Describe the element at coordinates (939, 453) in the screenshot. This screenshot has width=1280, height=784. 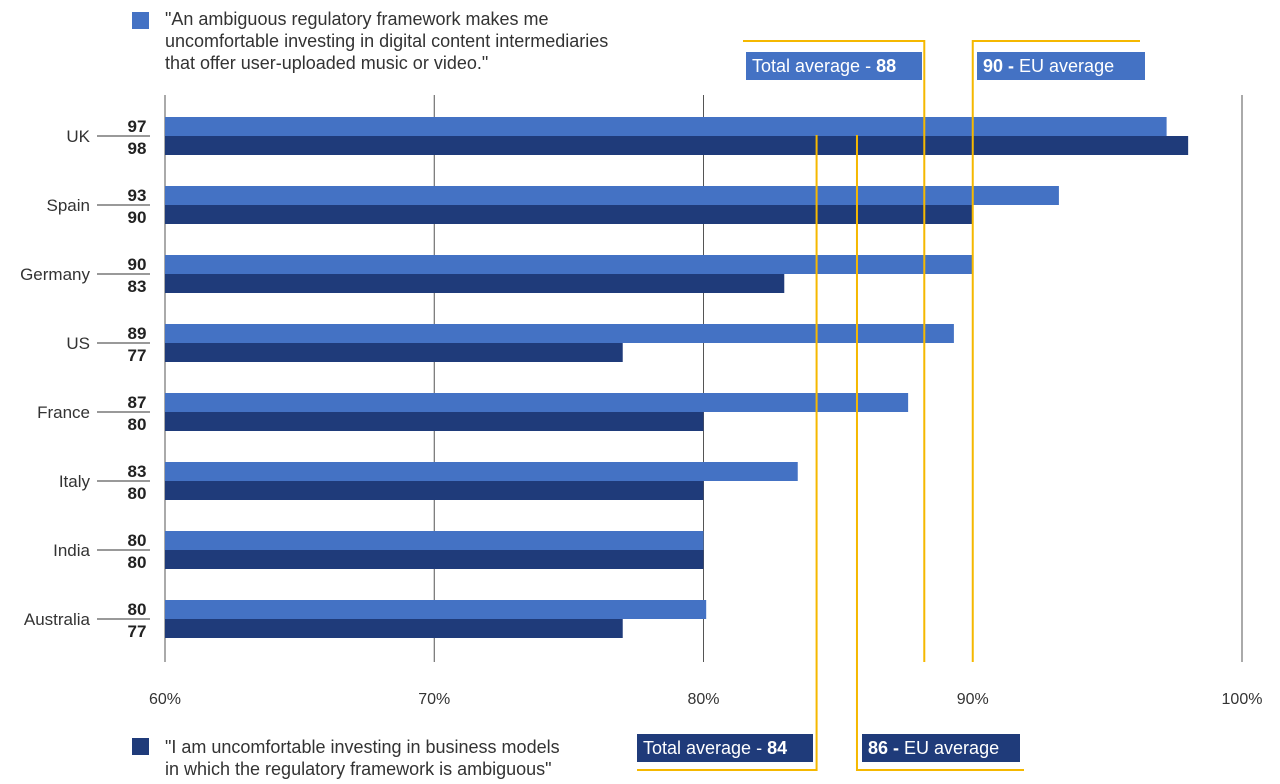
I see `avg-line-eu-bottom` at that location.